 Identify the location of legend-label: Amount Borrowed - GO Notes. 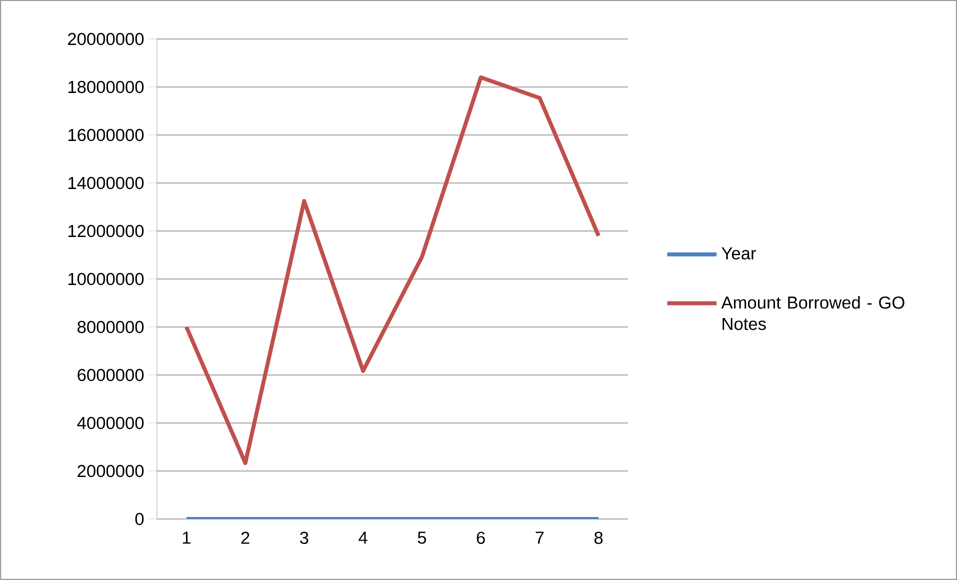
(812, 313).